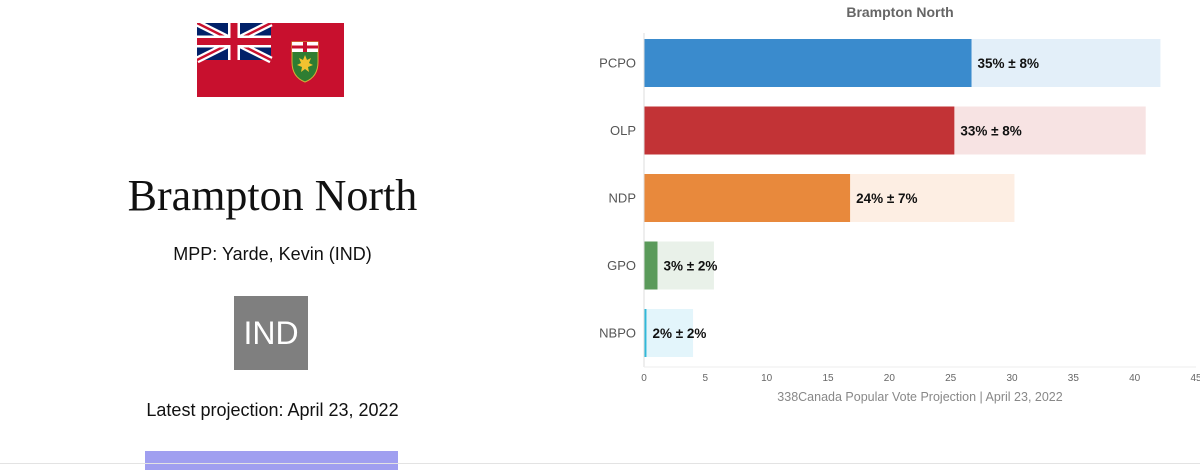 Image resolution: width=1200 pixels, height=470 pixels. I want to click on x-tick-label-30: 30, so click(1012, 378).